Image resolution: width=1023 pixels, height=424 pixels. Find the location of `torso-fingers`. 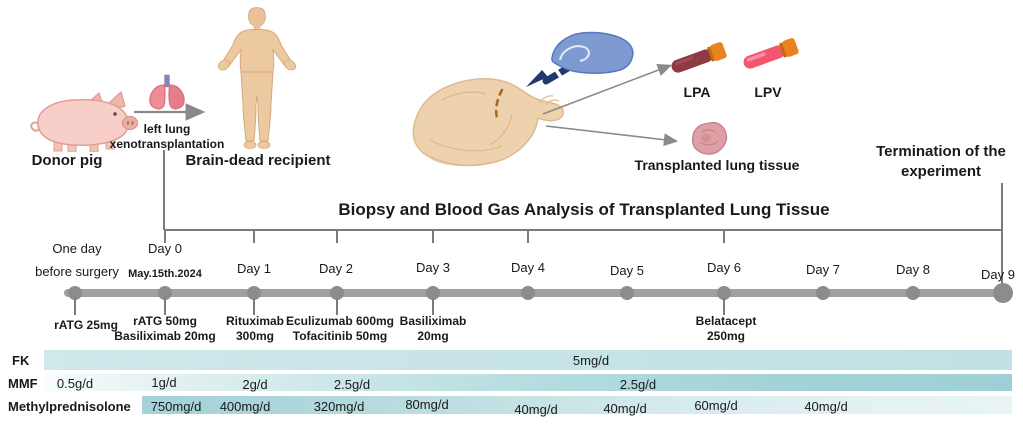

torso-fingers is located at coordinates (549, 100).